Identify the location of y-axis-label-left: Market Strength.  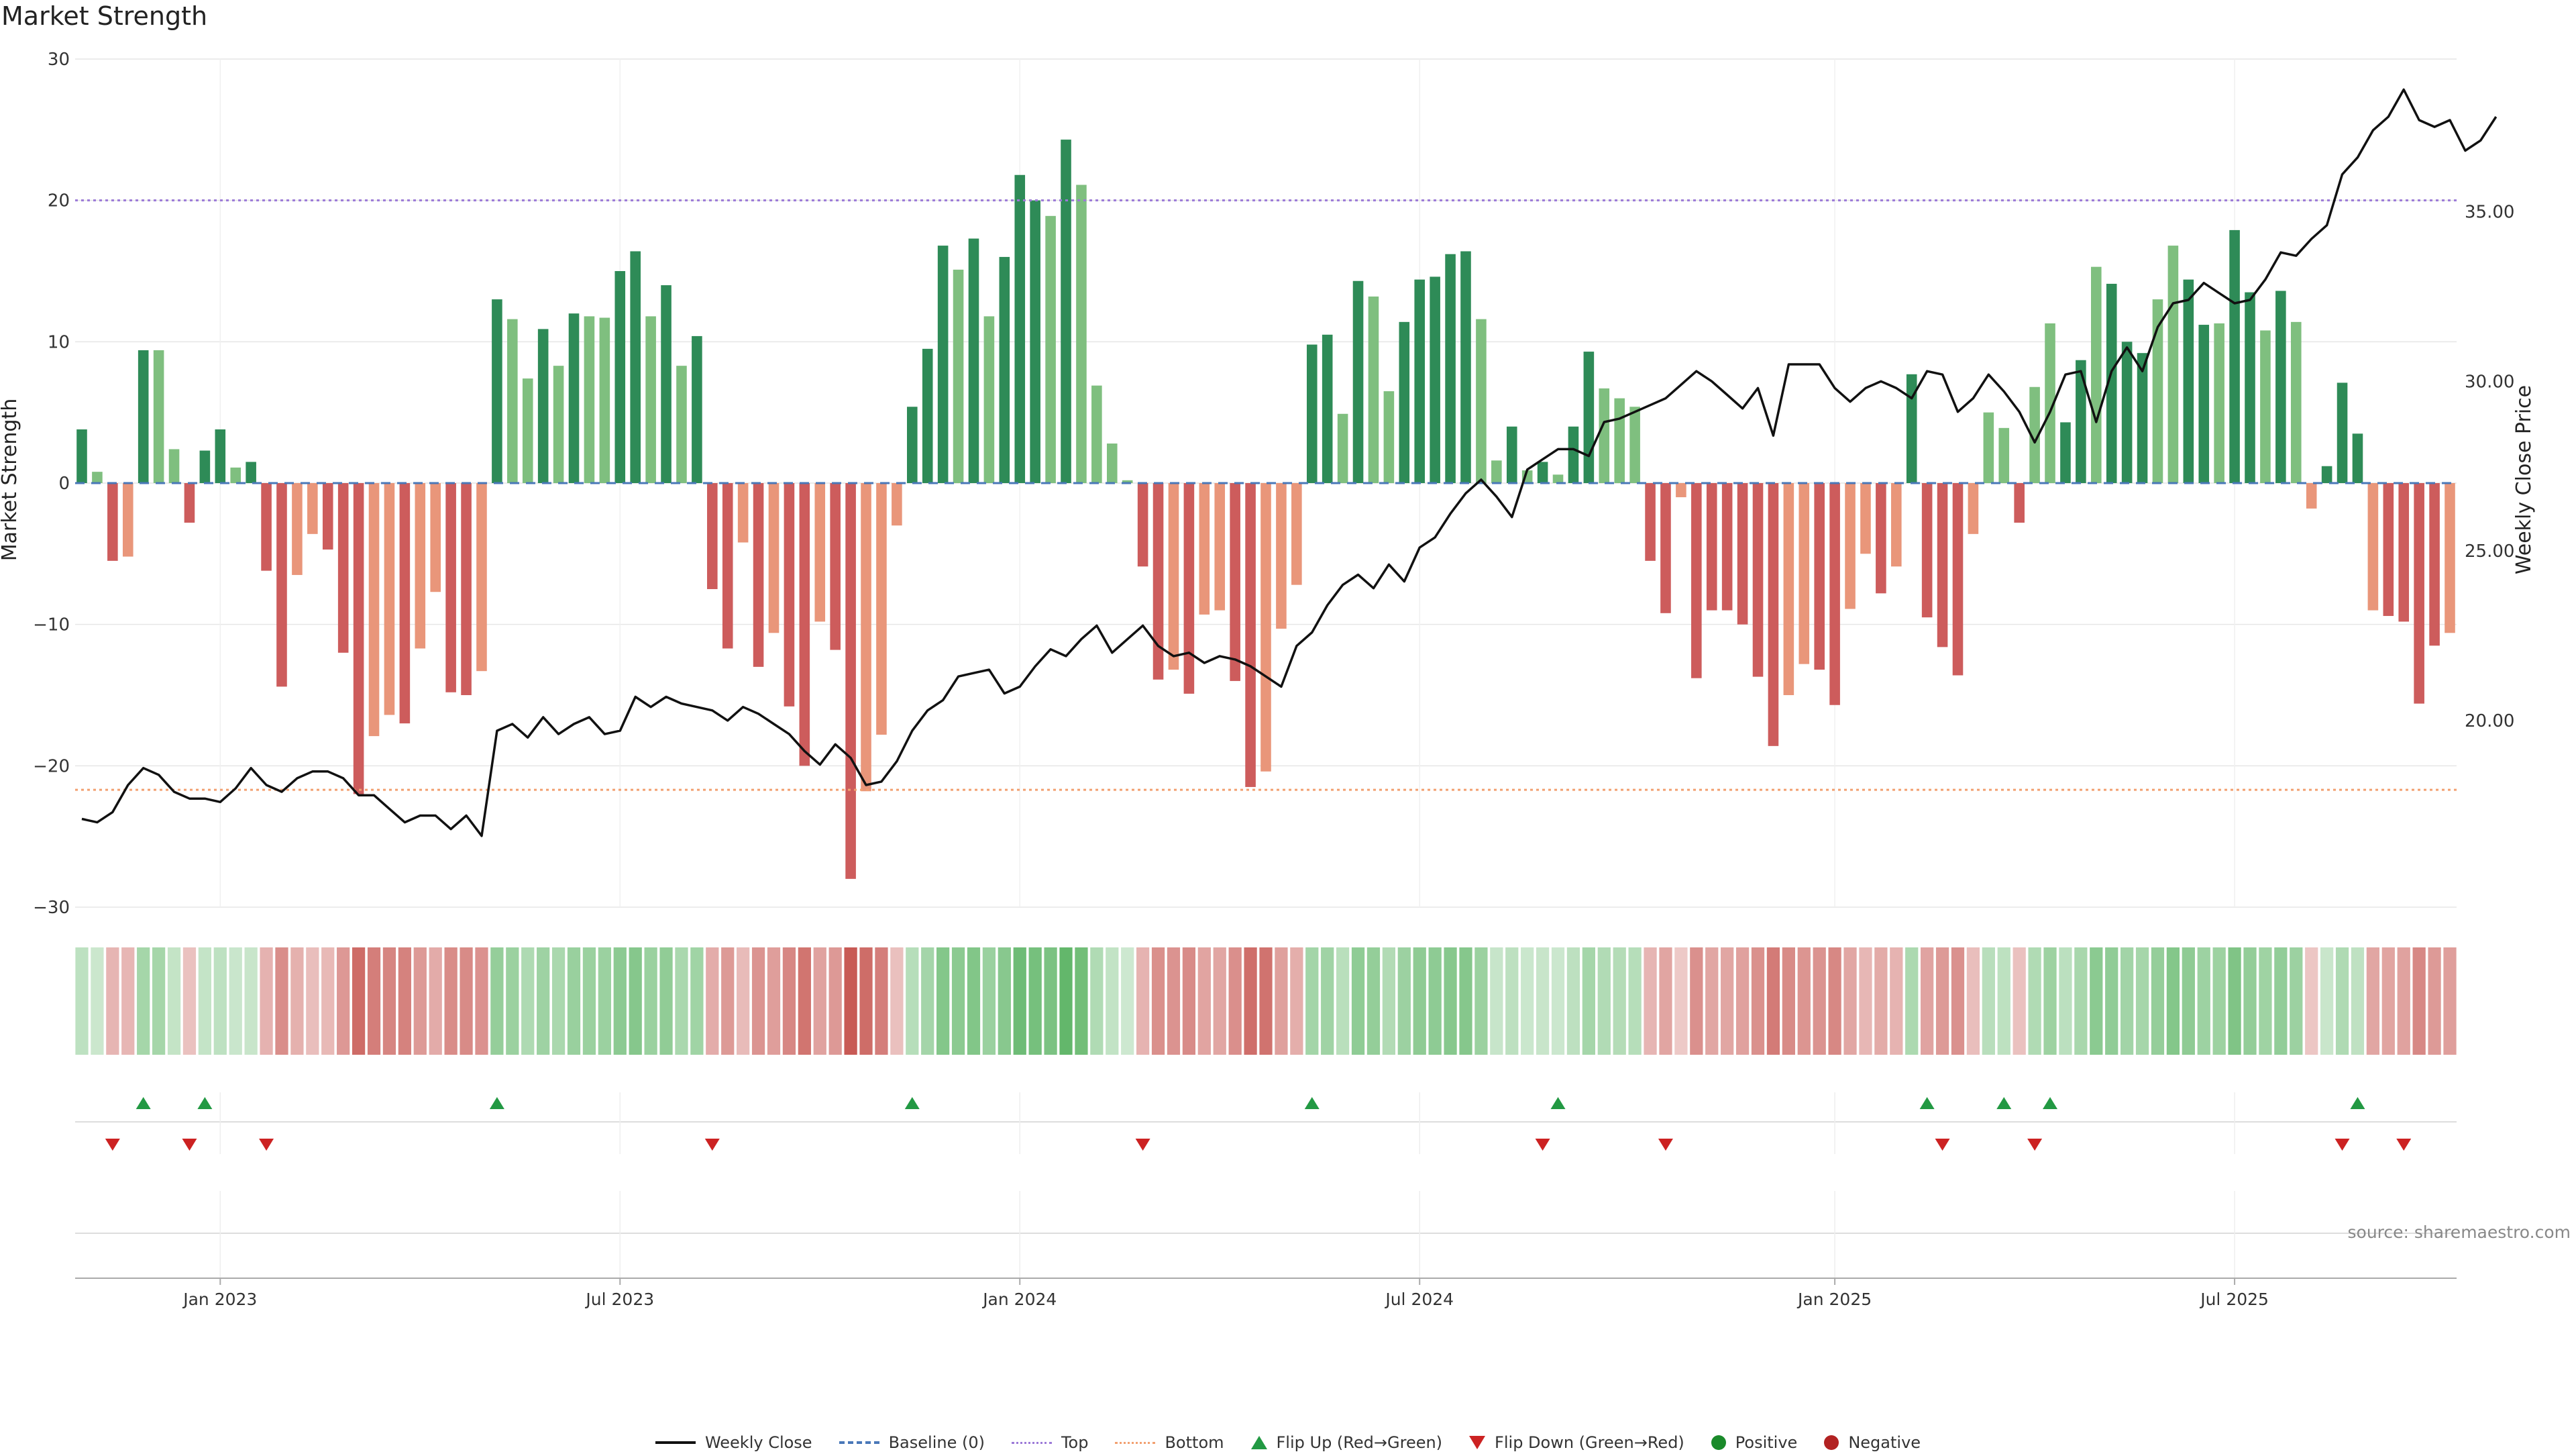
(10, 480).